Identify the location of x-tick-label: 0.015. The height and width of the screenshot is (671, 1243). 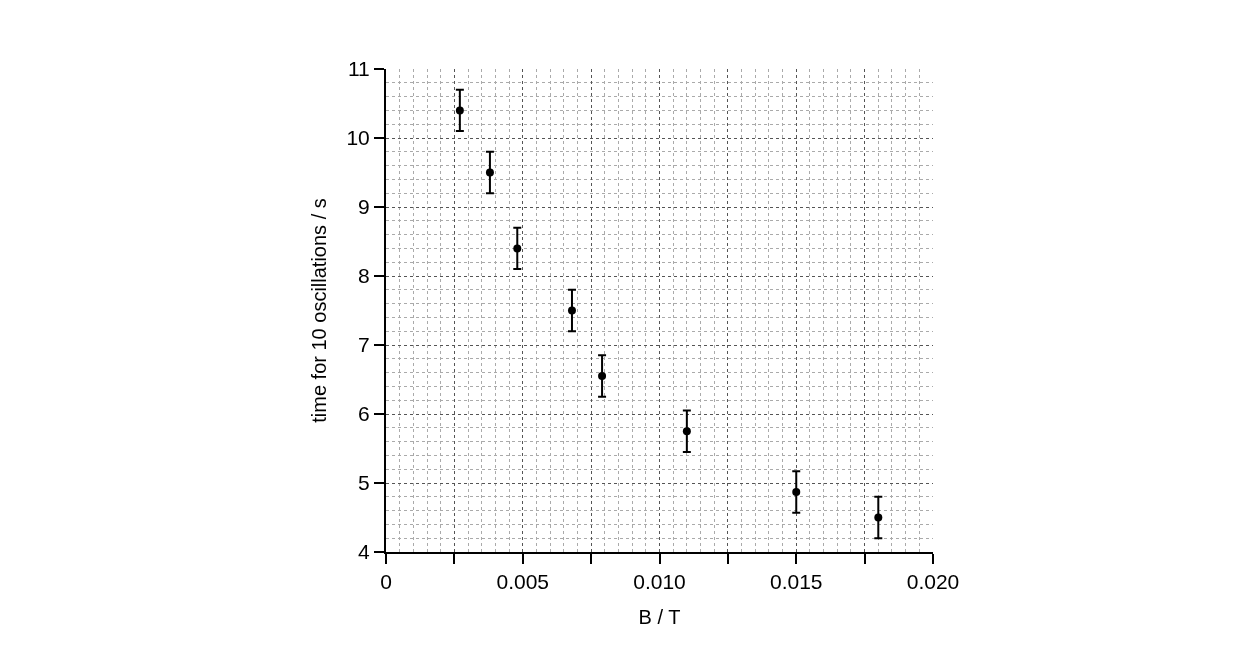
(796, 582).